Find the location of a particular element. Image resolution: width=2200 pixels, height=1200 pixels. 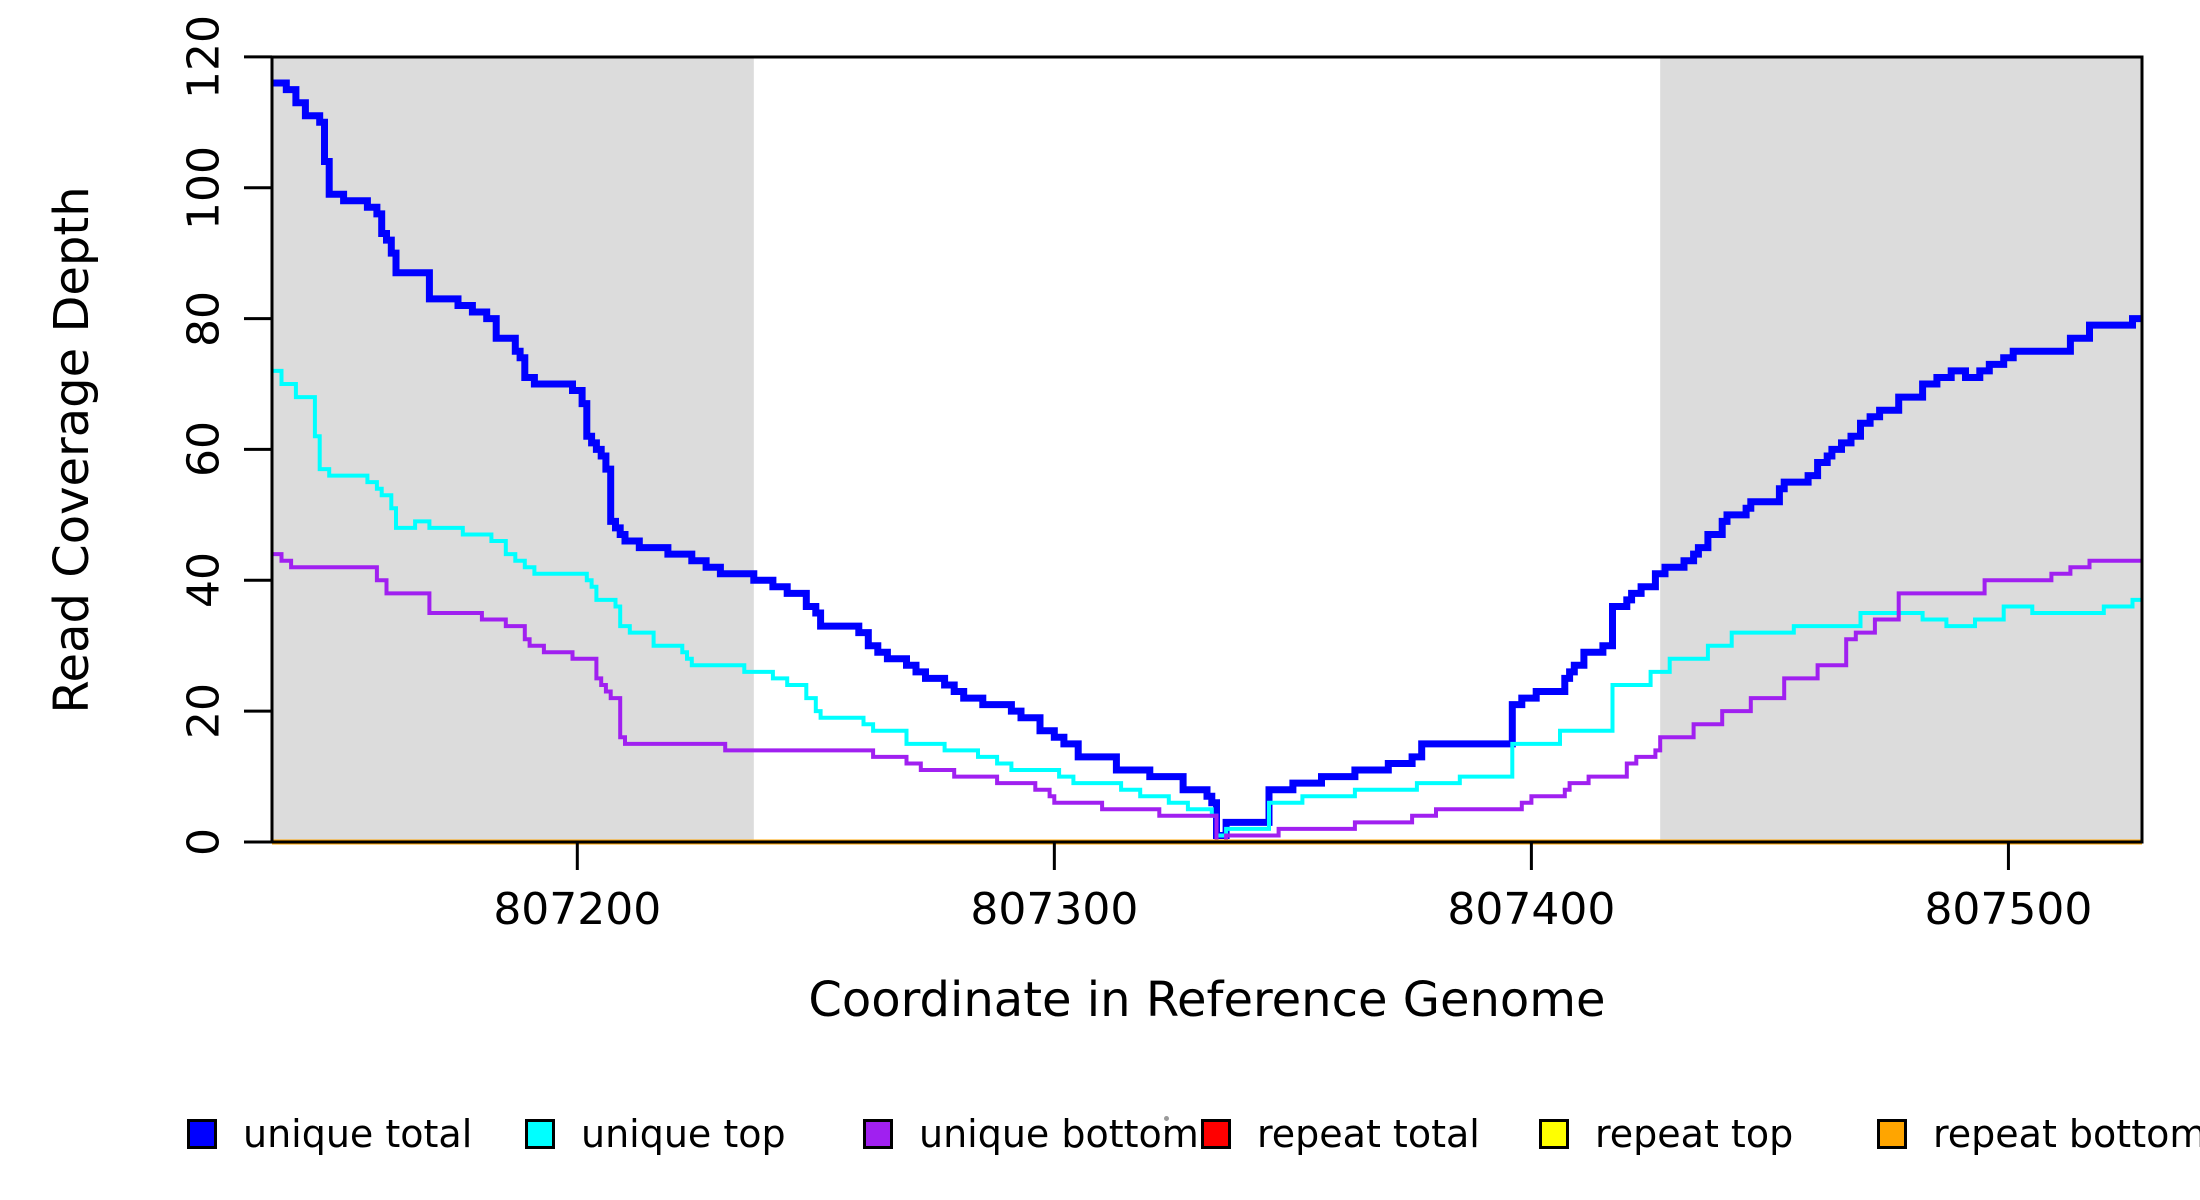

y-tick-label-80: 80 is located at coordinates (204, 318).